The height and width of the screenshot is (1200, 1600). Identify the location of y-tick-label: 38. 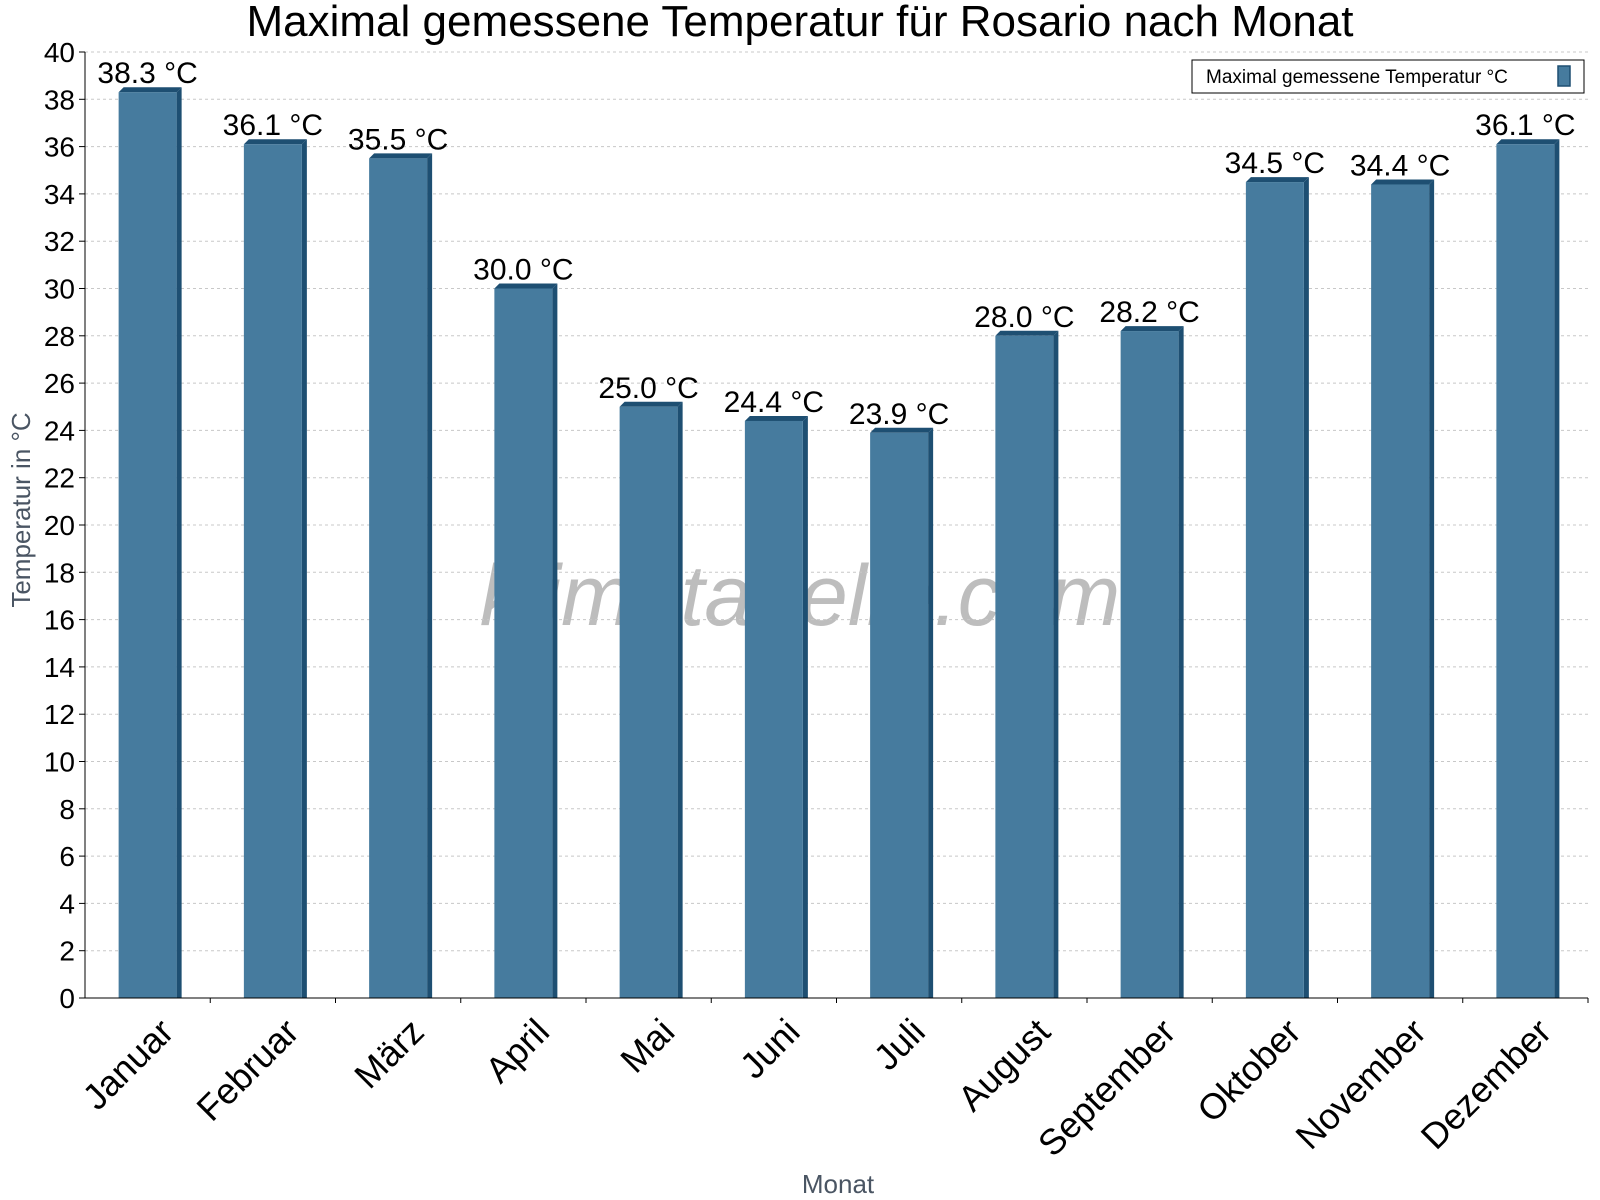
(59, 99).